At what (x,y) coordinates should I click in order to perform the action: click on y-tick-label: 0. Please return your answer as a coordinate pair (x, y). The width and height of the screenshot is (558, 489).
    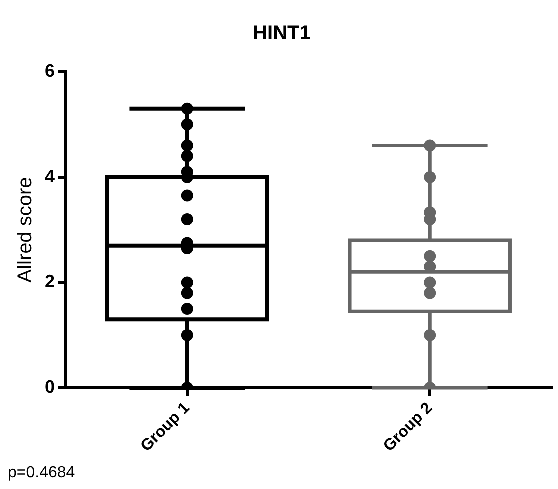
    Looking at the image, I should click on (50, 387).